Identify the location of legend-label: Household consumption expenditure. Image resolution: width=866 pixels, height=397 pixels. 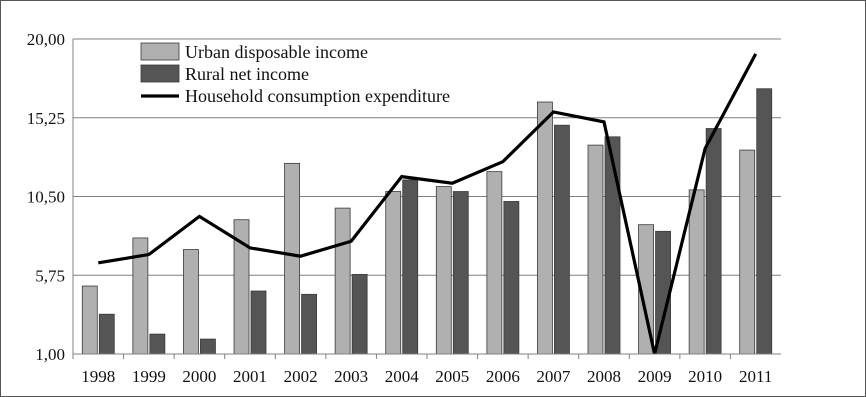
(317, 96).